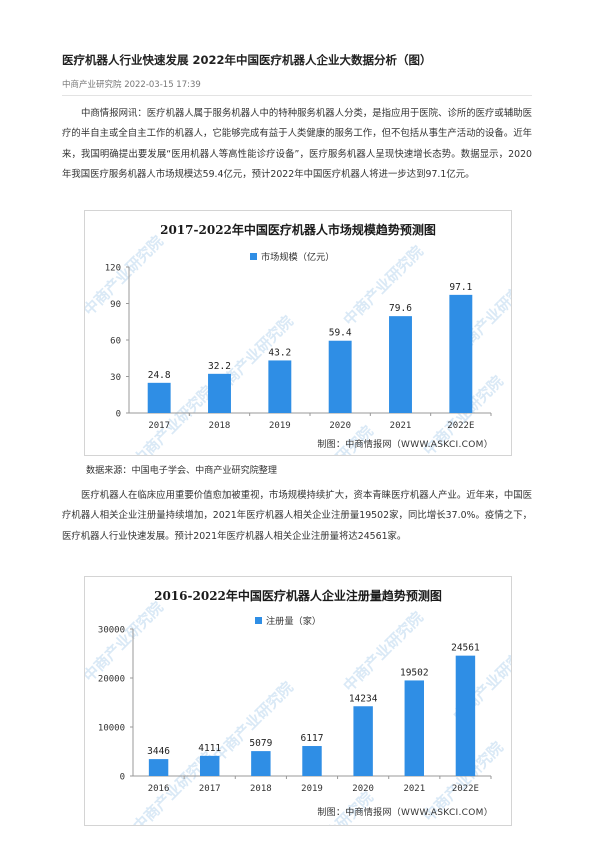  Describe the element at coordinates (209, 748) in the screenshot. I see `bar-value-label: 4111` at that location.